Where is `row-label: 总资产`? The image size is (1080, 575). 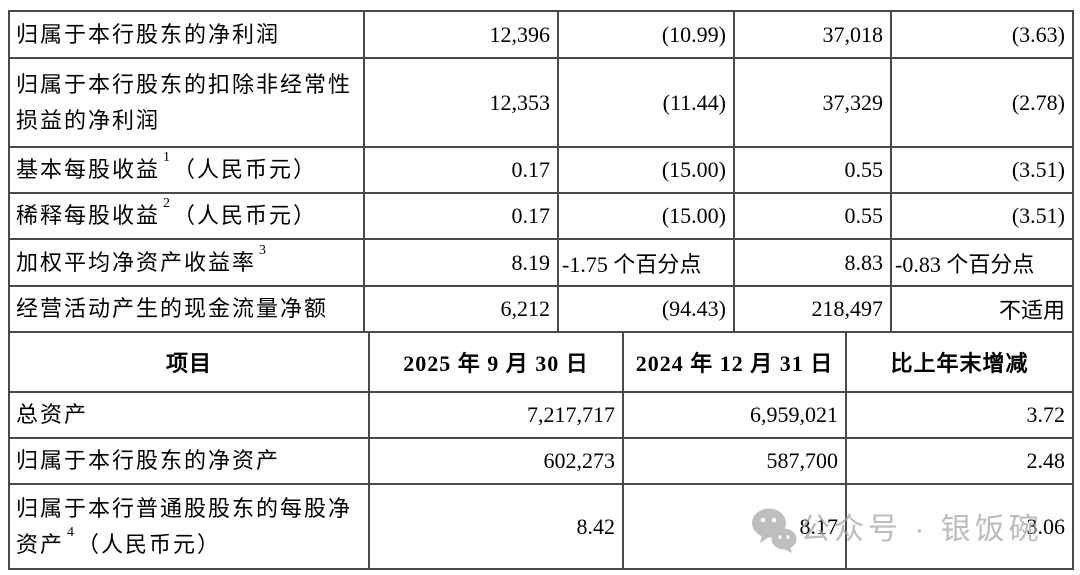
row-label: 总资产 is located at coordinates (189, 415).